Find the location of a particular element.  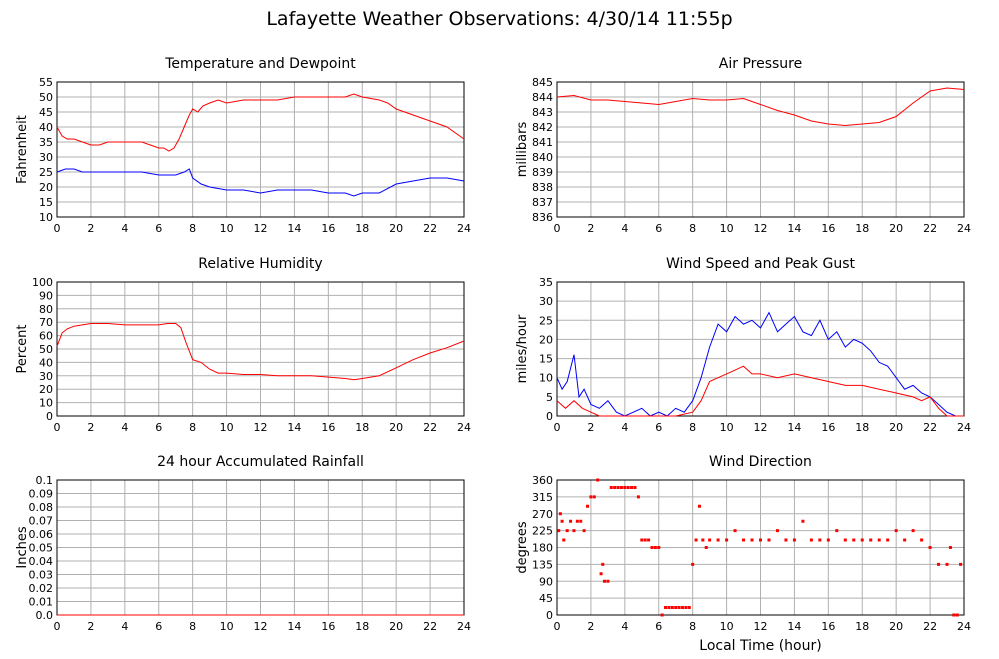

temp-ytick-label: 15 is located at coordinates (46, 202).